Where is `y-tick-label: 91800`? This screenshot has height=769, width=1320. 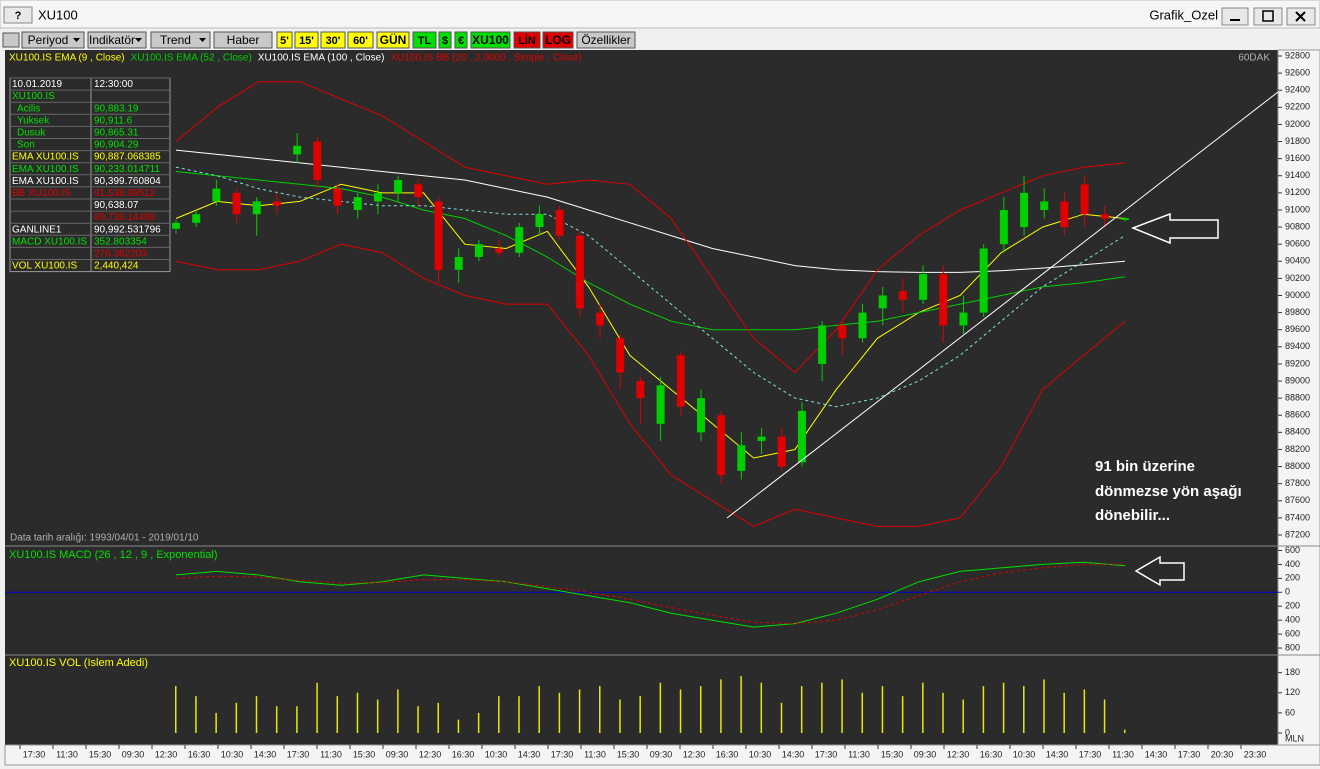 y-tick-label: 91800 is located at coordinates (1297, 141).